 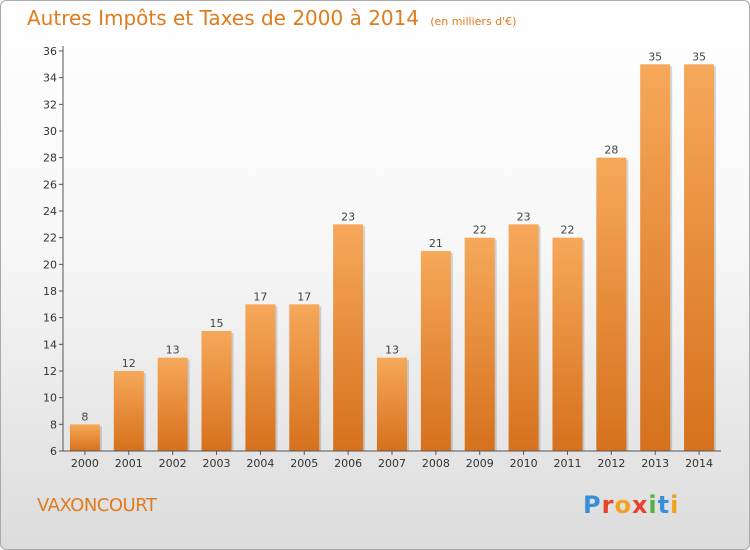 What do you see at coordinates (50, 211) in the screenshot?
I see `y-tick-label: 24` at bounding box center [50, 211].